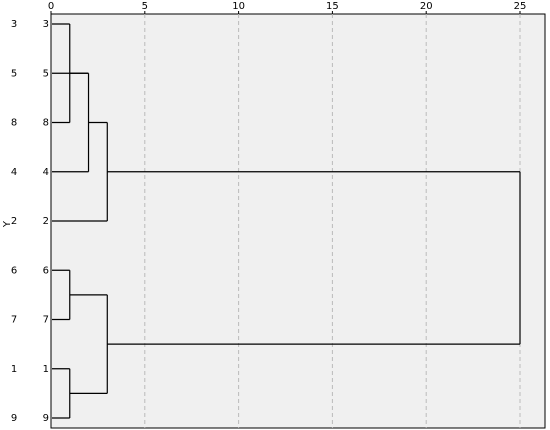  I want to click on x-tick-label: 20, so click(426, 6).